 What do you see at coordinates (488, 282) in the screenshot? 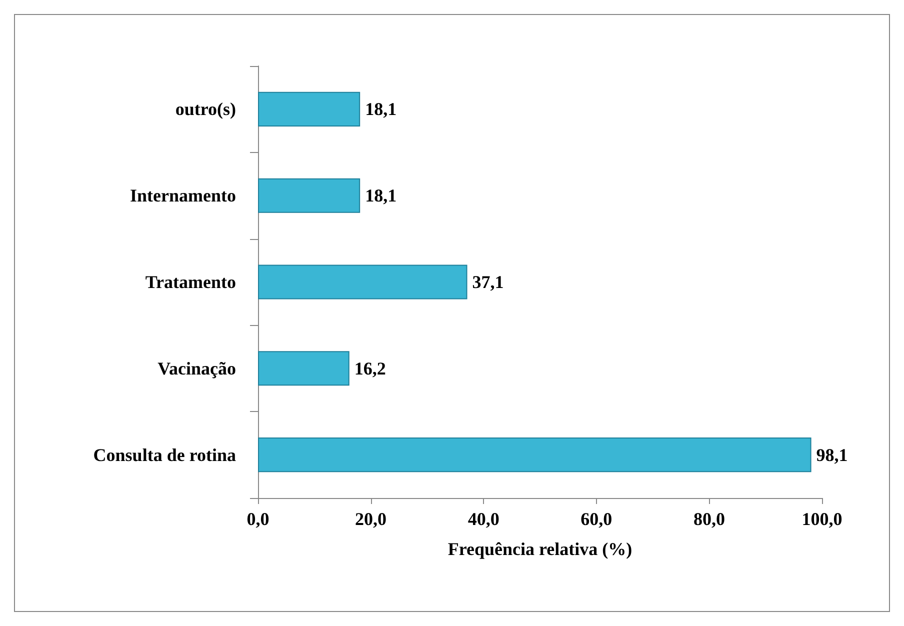
I see `data-label: 37,1` at bounding box center [488, 282].